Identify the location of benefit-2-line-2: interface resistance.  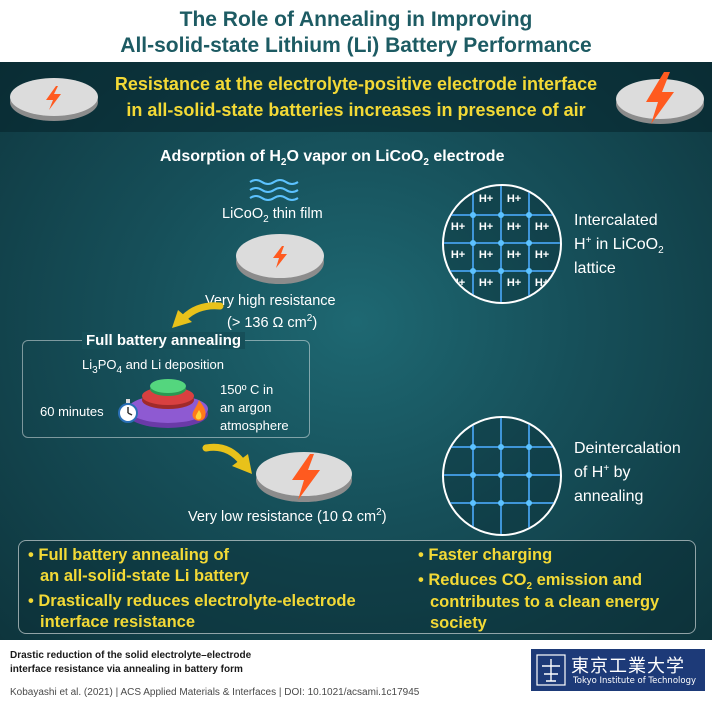
(118, 622).